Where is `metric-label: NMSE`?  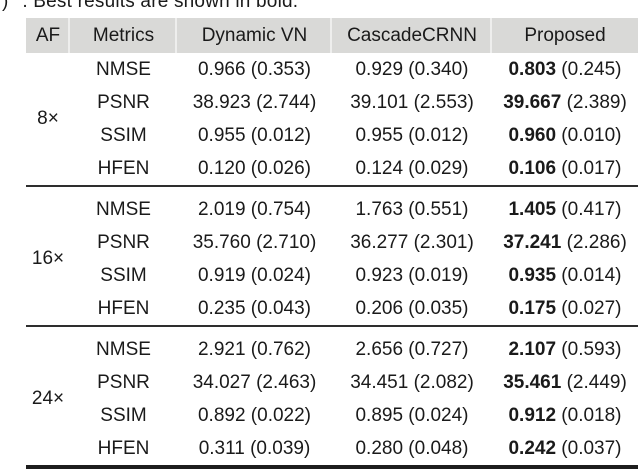
metric-label: NMSE is located at coordinates (123, 69).